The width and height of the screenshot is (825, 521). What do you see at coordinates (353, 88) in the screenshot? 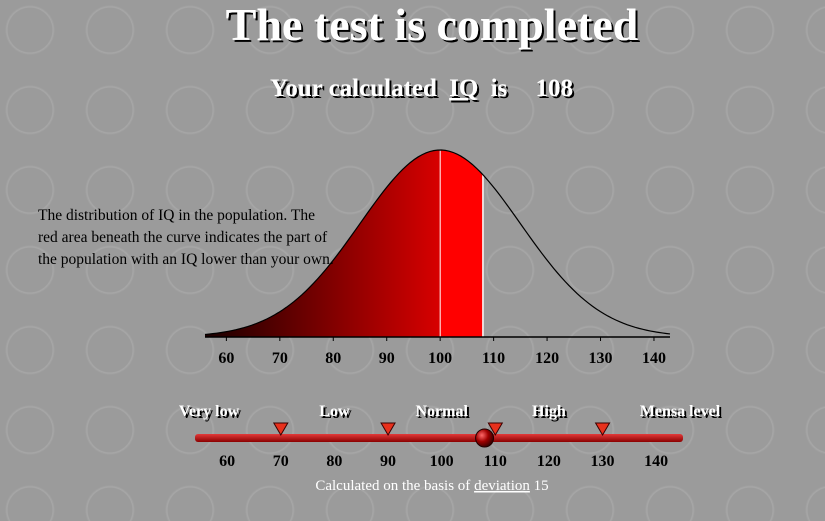
I see `result-prefix: Your calculated` at bounding box center [353, 88].